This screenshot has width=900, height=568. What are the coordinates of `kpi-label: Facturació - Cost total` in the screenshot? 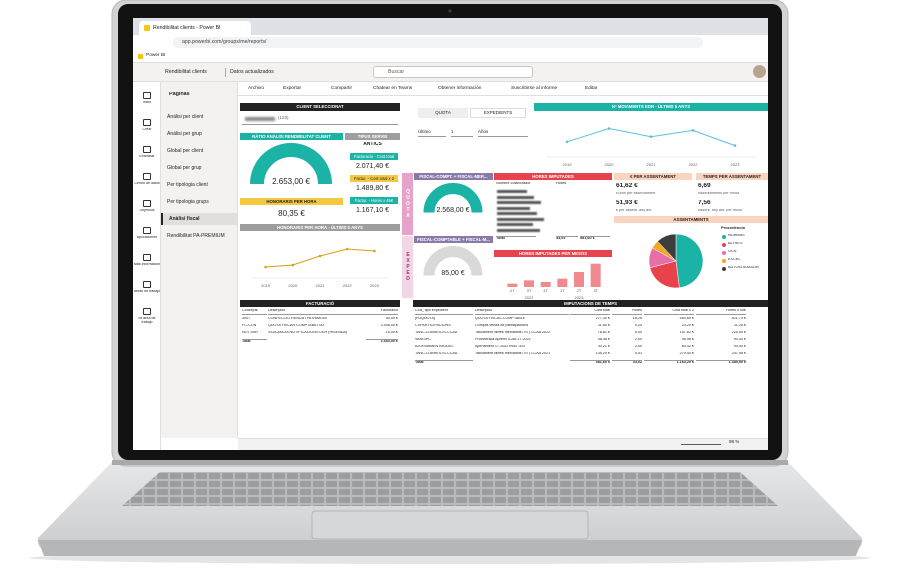 It's located at (374, 156).